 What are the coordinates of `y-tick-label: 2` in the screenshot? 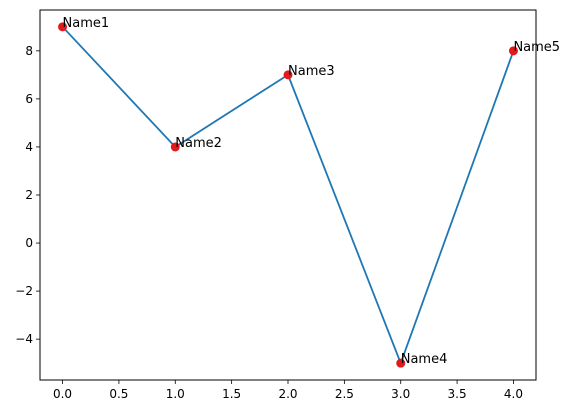 It's located at (29, 195).